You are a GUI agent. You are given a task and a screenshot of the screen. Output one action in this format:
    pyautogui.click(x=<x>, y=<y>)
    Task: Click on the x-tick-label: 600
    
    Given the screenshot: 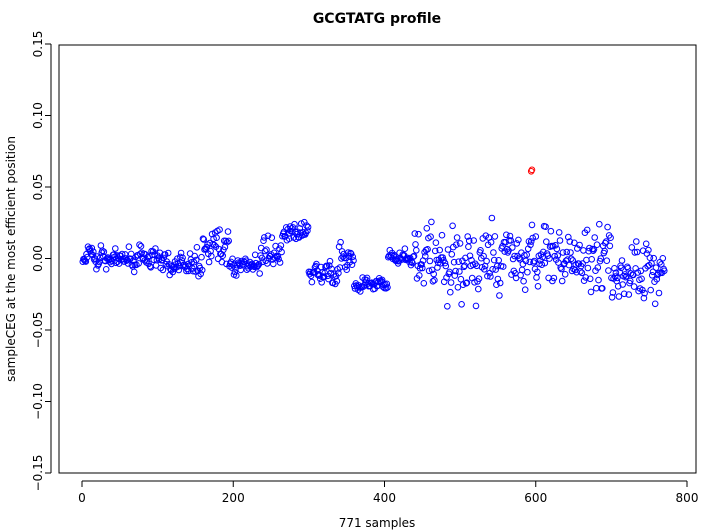 What is the action you would take?
    pyautogui.click(x=535, y=498)
    